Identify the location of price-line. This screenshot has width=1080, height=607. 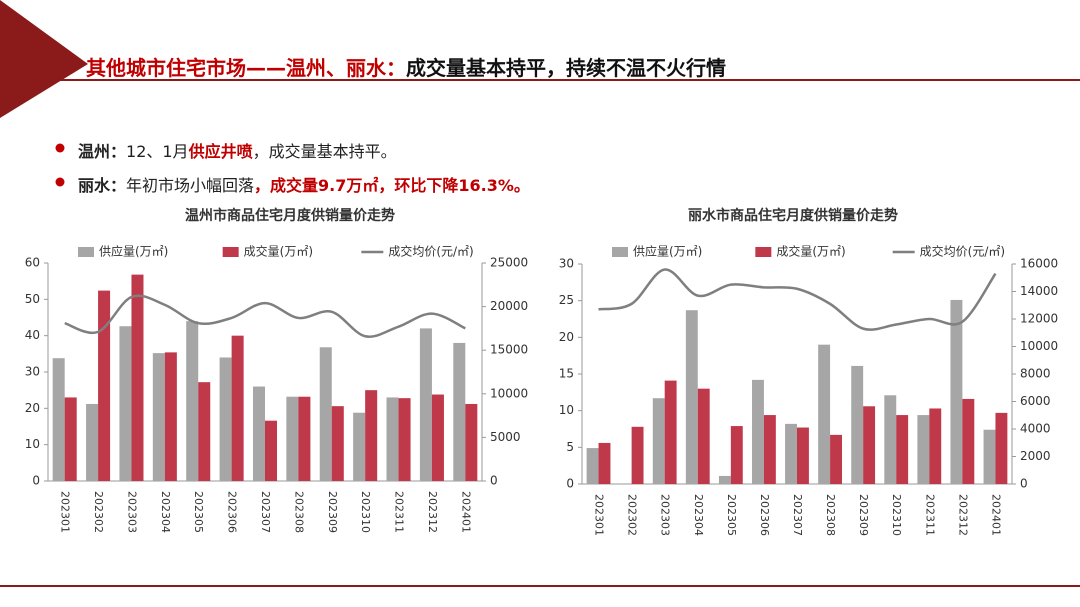
(797, 299).